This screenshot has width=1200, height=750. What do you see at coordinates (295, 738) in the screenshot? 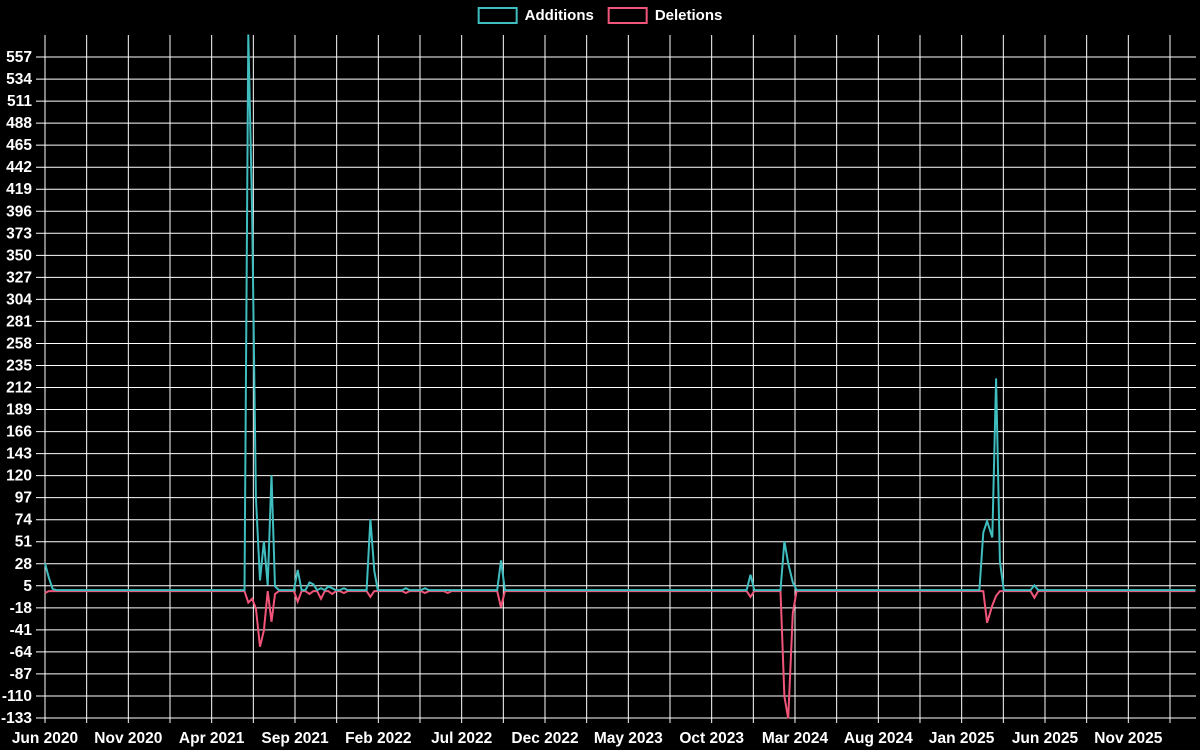
I see `x-tick-label: Sep 2021` at bounding box center [295, 738].